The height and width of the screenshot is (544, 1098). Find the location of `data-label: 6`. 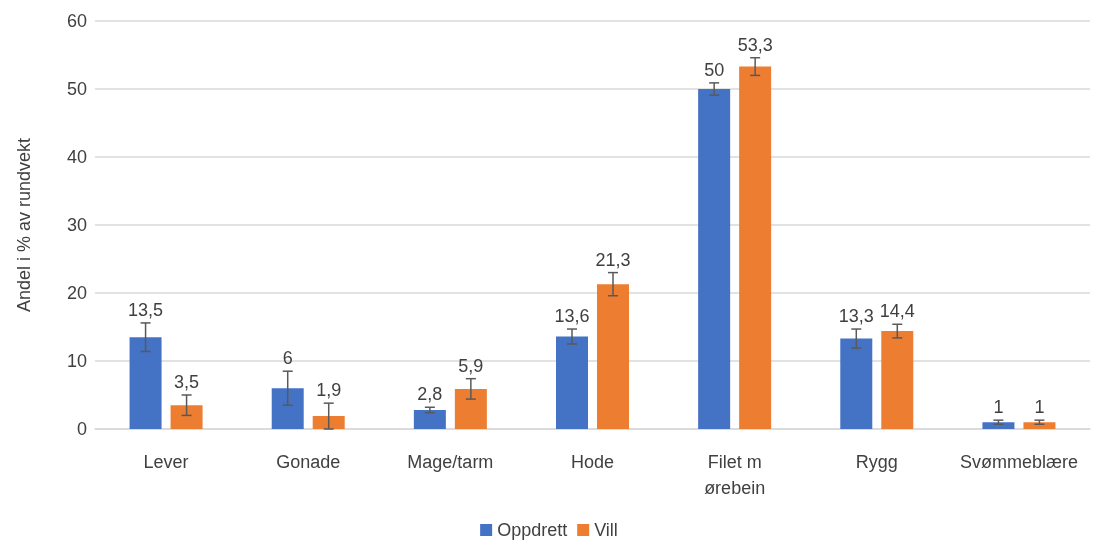

data-label: 6 is located at coordinates (287, 358).